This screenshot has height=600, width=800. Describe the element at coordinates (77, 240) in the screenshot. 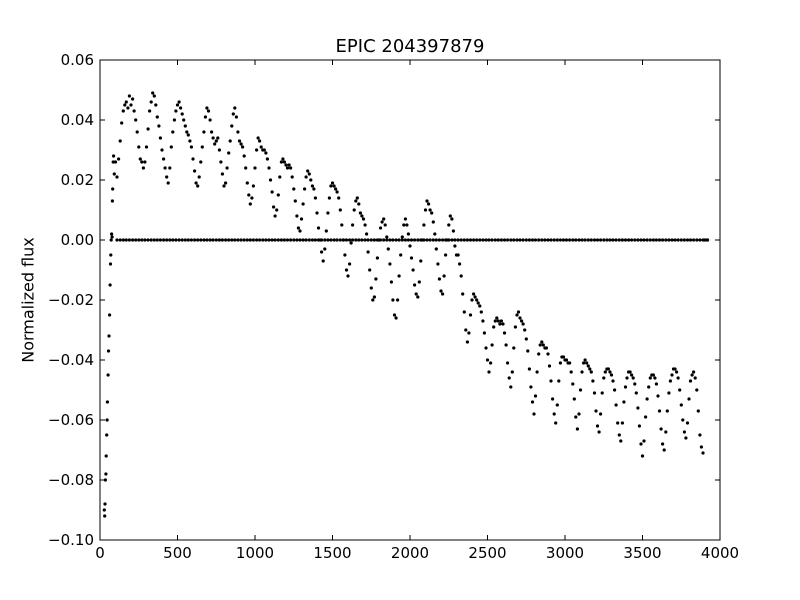

I see `y-tick-label: 0.00` at that location.